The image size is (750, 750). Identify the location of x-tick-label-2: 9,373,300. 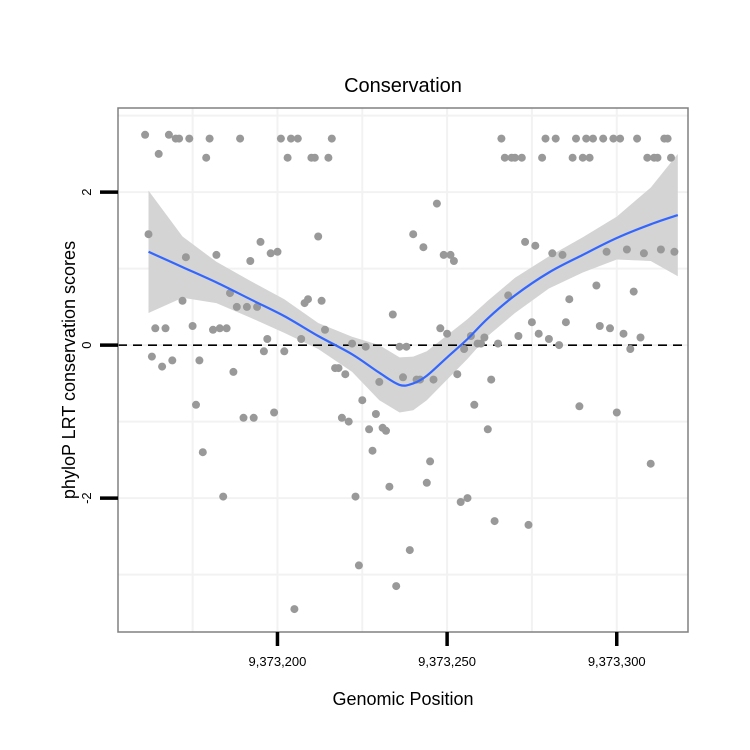
(617, 661).